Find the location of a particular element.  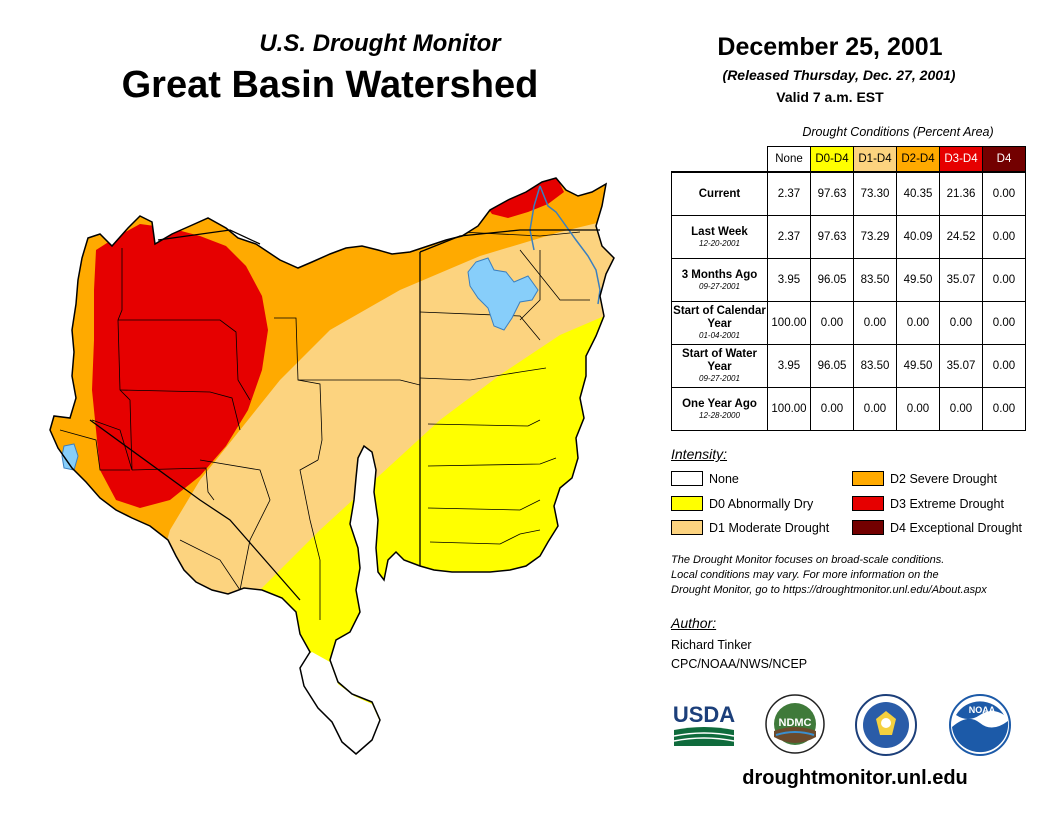

noaa-logo-text: NOAA is located at coordinates (982, 710).